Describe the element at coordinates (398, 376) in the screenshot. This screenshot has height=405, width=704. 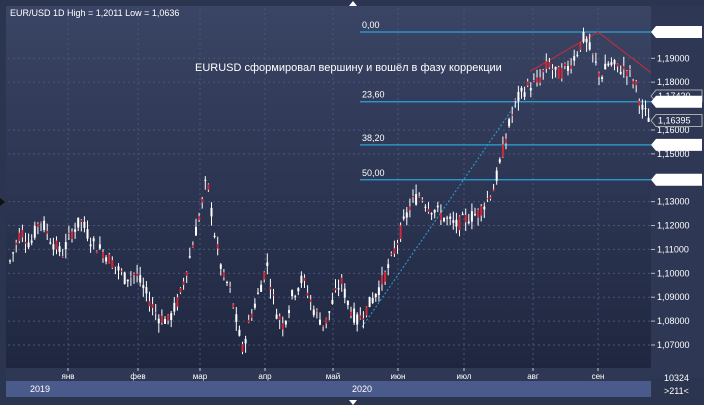
I see `x-tick-label: июн` at that location.